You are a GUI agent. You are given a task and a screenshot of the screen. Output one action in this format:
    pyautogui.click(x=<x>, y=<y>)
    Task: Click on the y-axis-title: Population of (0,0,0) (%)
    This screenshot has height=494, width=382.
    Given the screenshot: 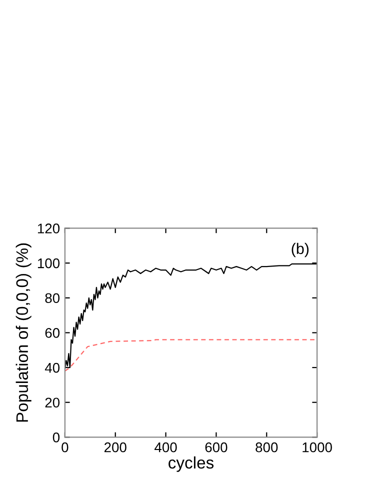 What is the action you would take?
    pyautogui.click(x=24, y=332)
    